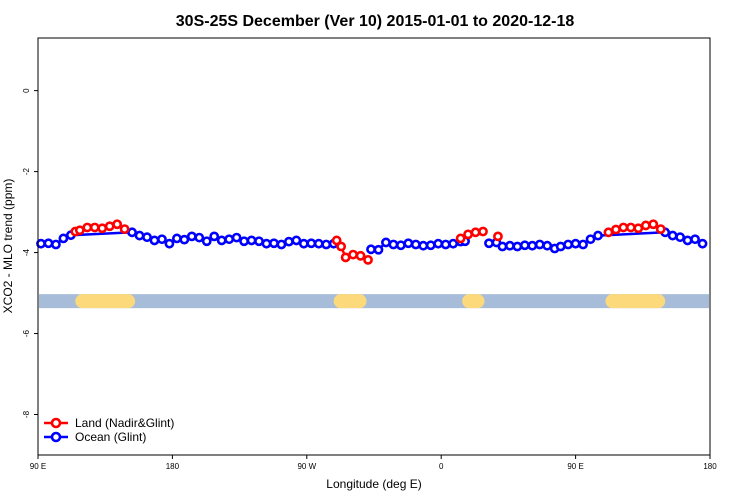 The image size is (750, 500). I want to click on y-axis: 0 -2 -4 -6 -8, so click(30, 253).